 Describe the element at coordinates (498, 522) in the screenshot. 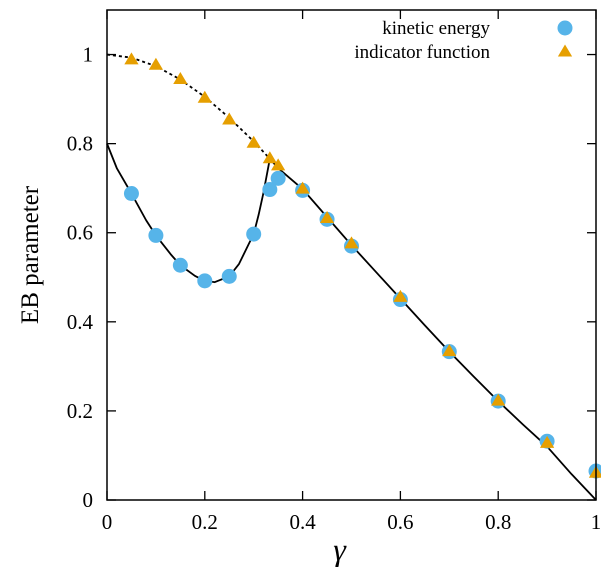

I see `x-tick-label: 0.8` at that location.